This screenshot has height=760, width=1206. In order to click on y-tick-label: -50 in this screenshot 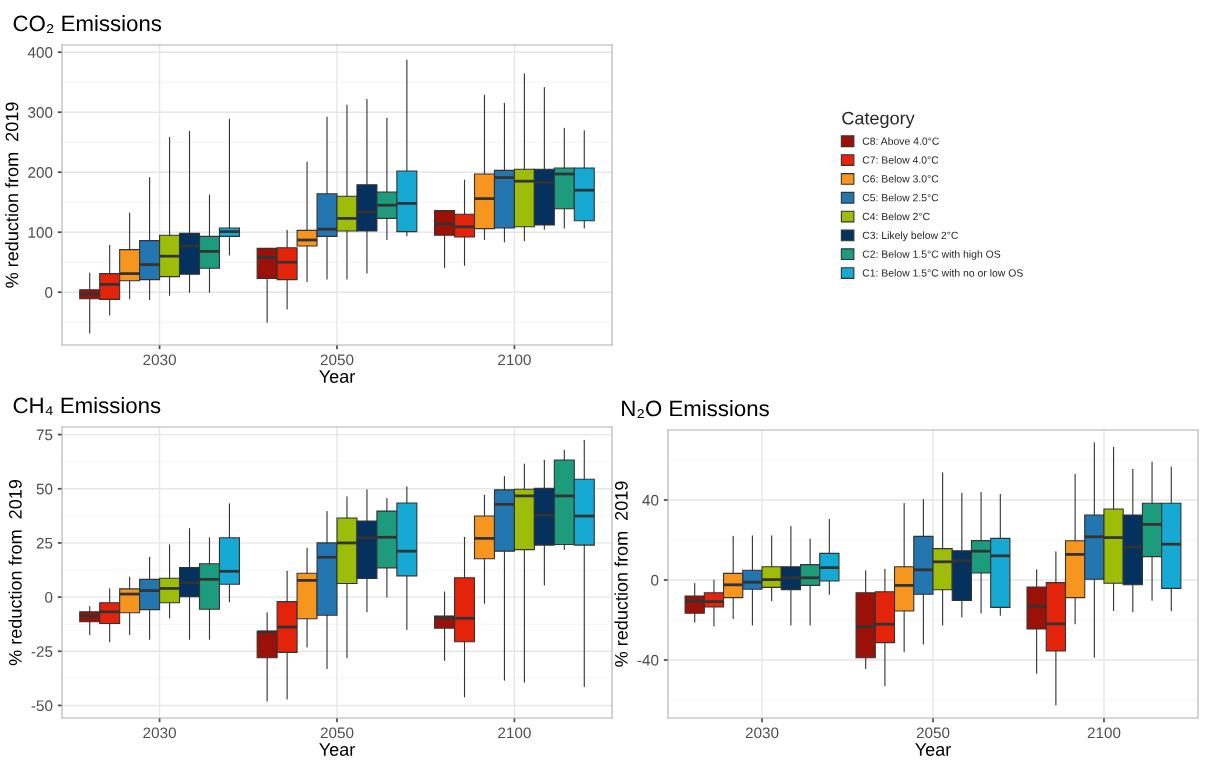, I will do `click(42, 706)`.